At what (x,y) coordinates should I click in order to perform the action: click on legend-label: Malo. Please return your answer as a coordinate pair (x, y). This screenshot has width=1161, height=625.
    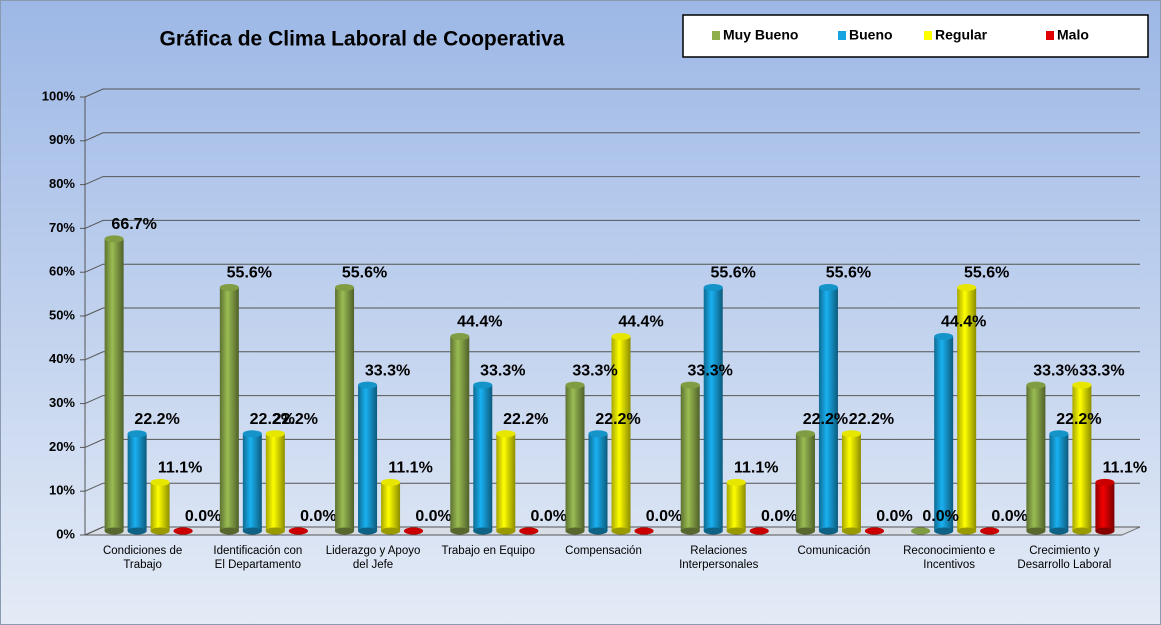
    Looking at the image, I should click on (1073, 35).